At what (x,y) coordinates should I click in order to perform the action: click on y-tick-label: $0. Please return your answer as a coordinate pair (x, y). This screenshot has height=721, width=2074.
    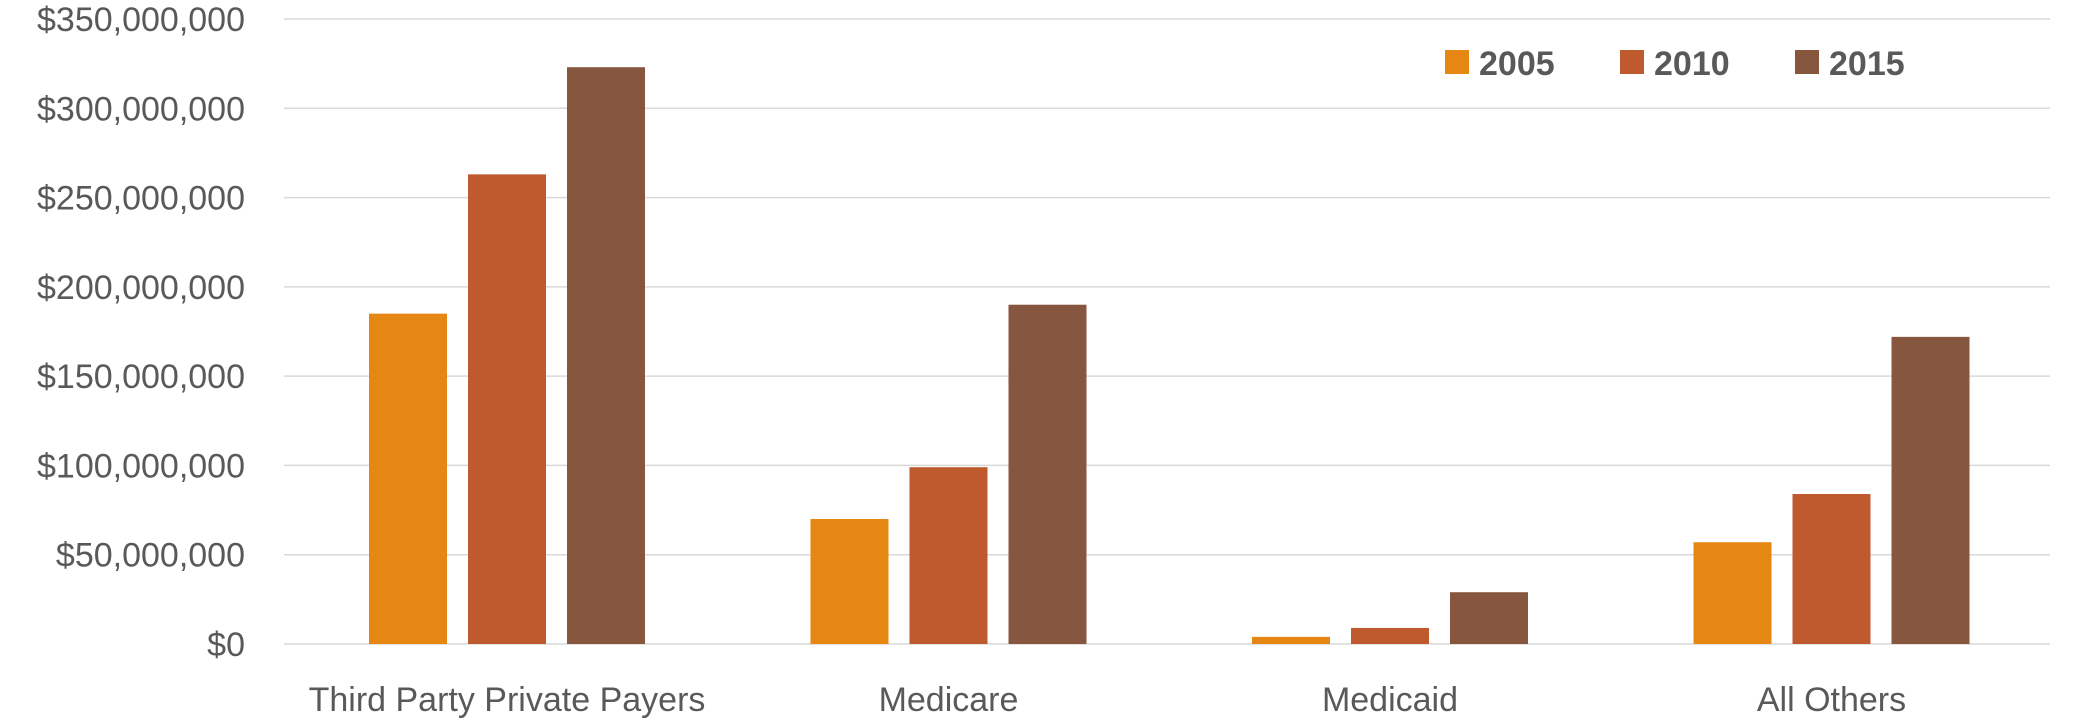
    Looking at the image, I should click on (226, 645).